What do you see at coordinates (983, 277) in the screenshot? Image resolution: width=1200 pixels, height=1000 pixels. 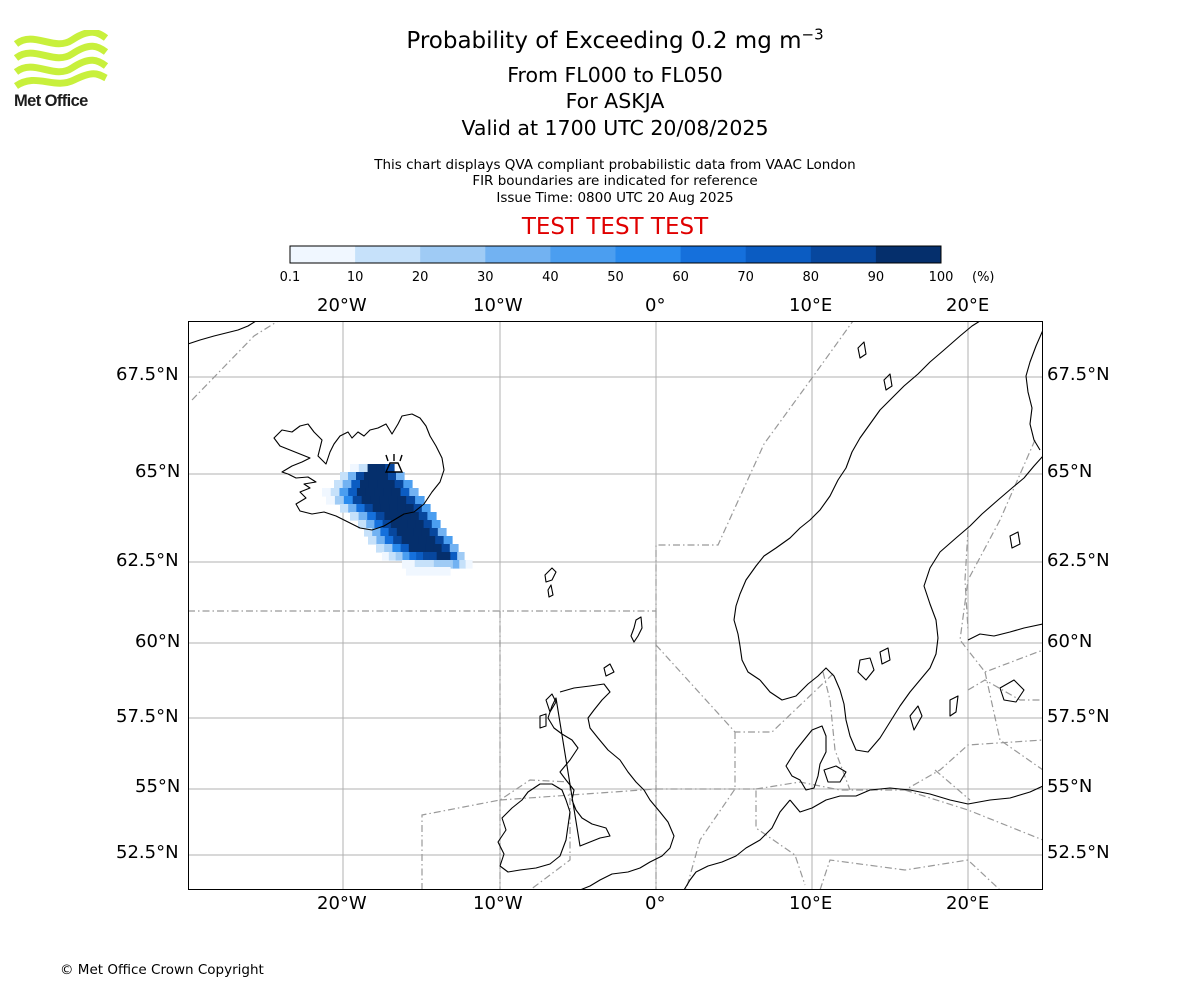 I see `colorbar-unit: (%)` at bounding box center [983, 277].